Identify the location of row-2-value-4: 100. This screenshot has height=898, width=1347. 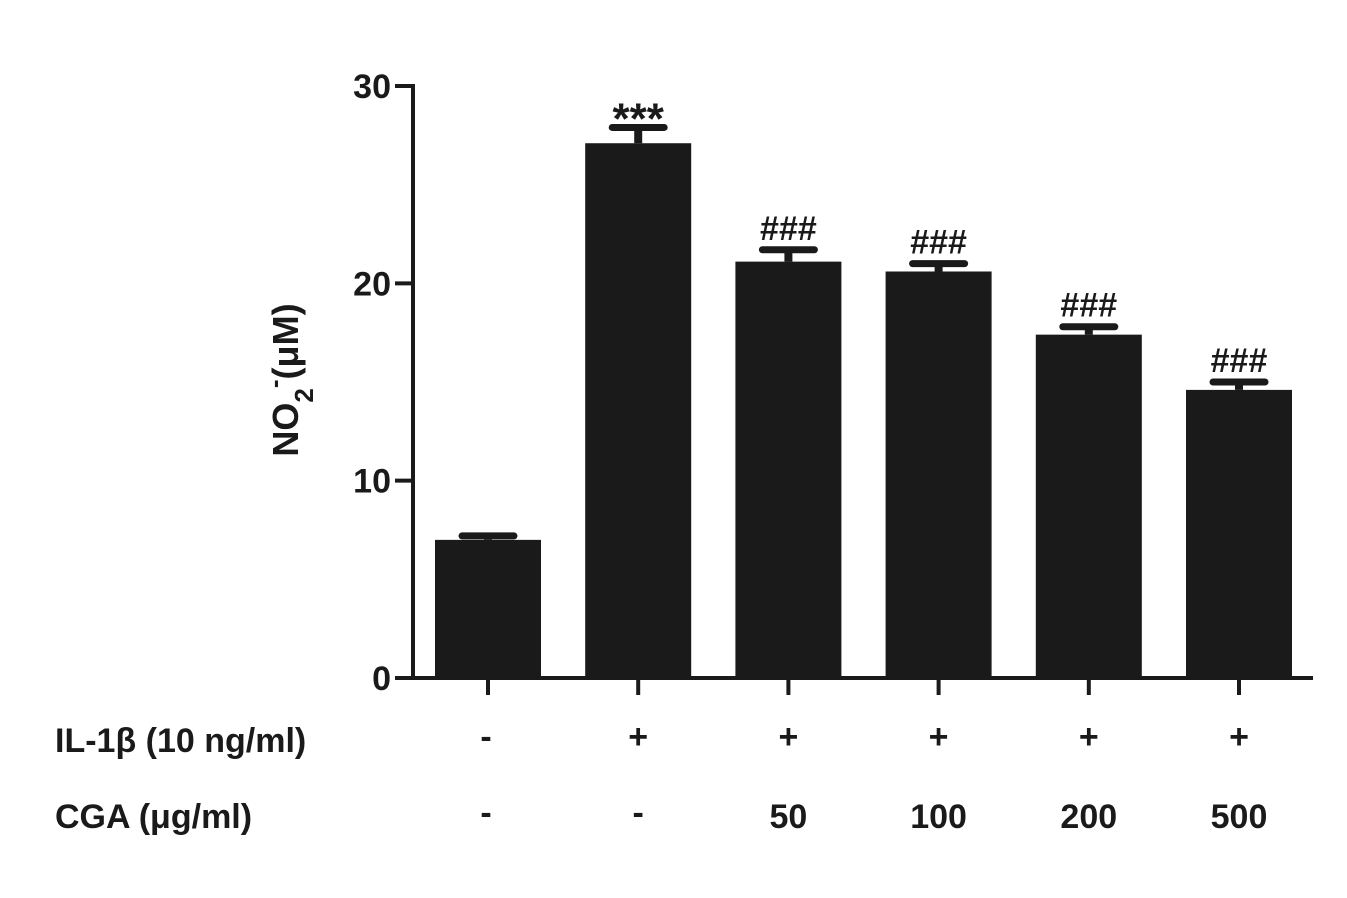
(938, 817).